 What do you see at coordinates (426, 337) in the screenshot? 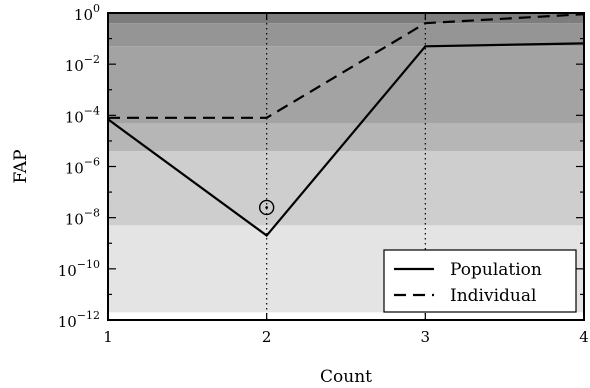
I see `x-tick-label-3: 3` at bounding box center [426, 337].